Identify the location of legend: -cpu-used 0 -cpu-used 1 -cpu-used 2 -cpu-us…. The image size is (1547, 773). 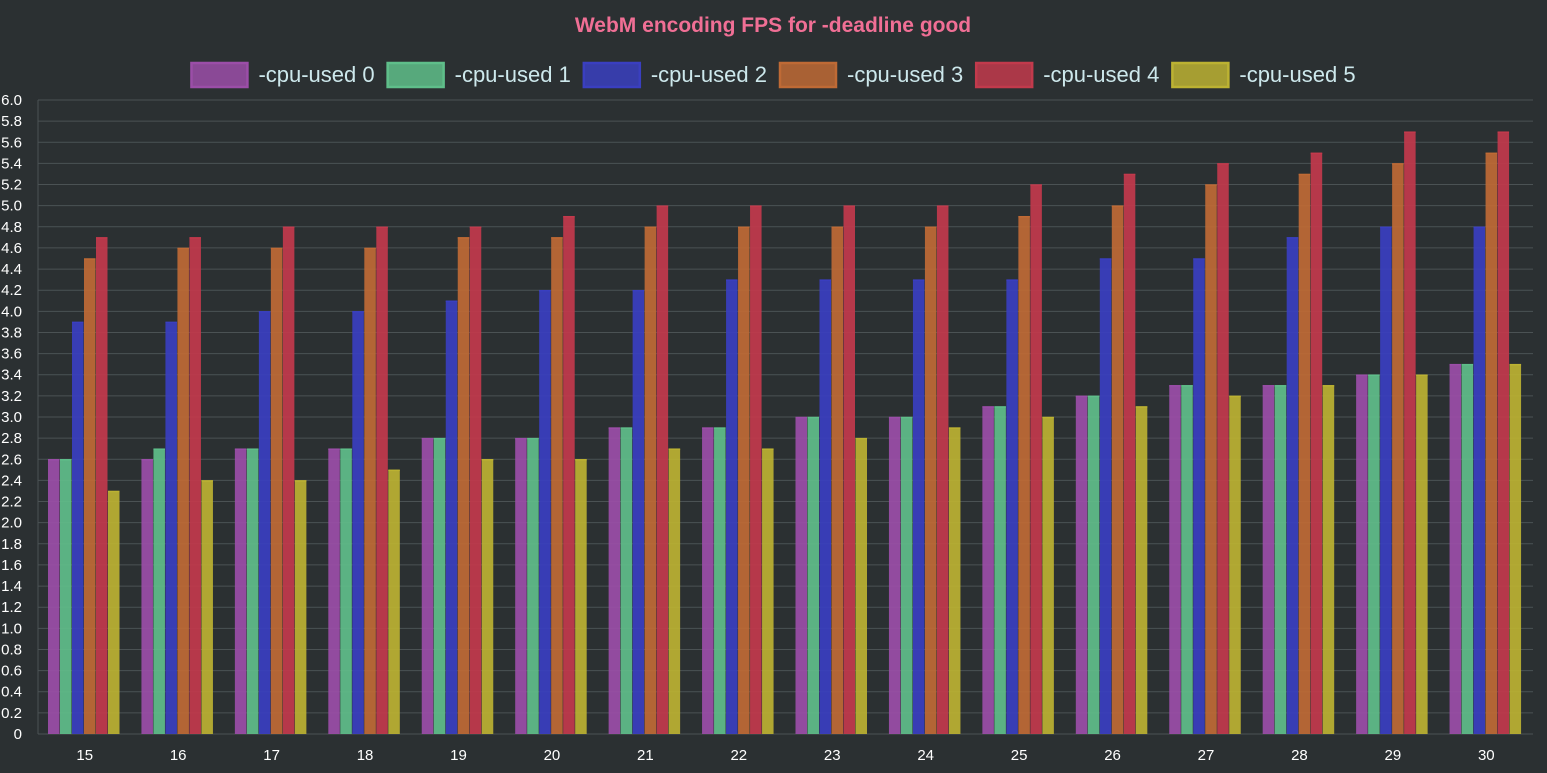
(773, 75).